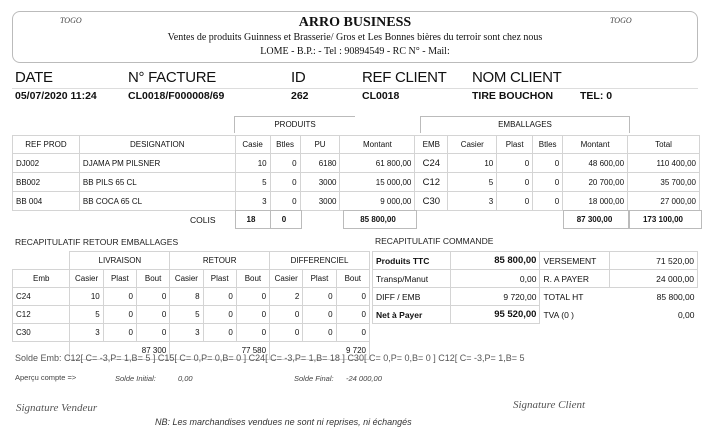 The image size is (710, 446). What do you see at coordinates (355, 37) in the screenshot?
I see `company-header` at bounding box center [355, 37].